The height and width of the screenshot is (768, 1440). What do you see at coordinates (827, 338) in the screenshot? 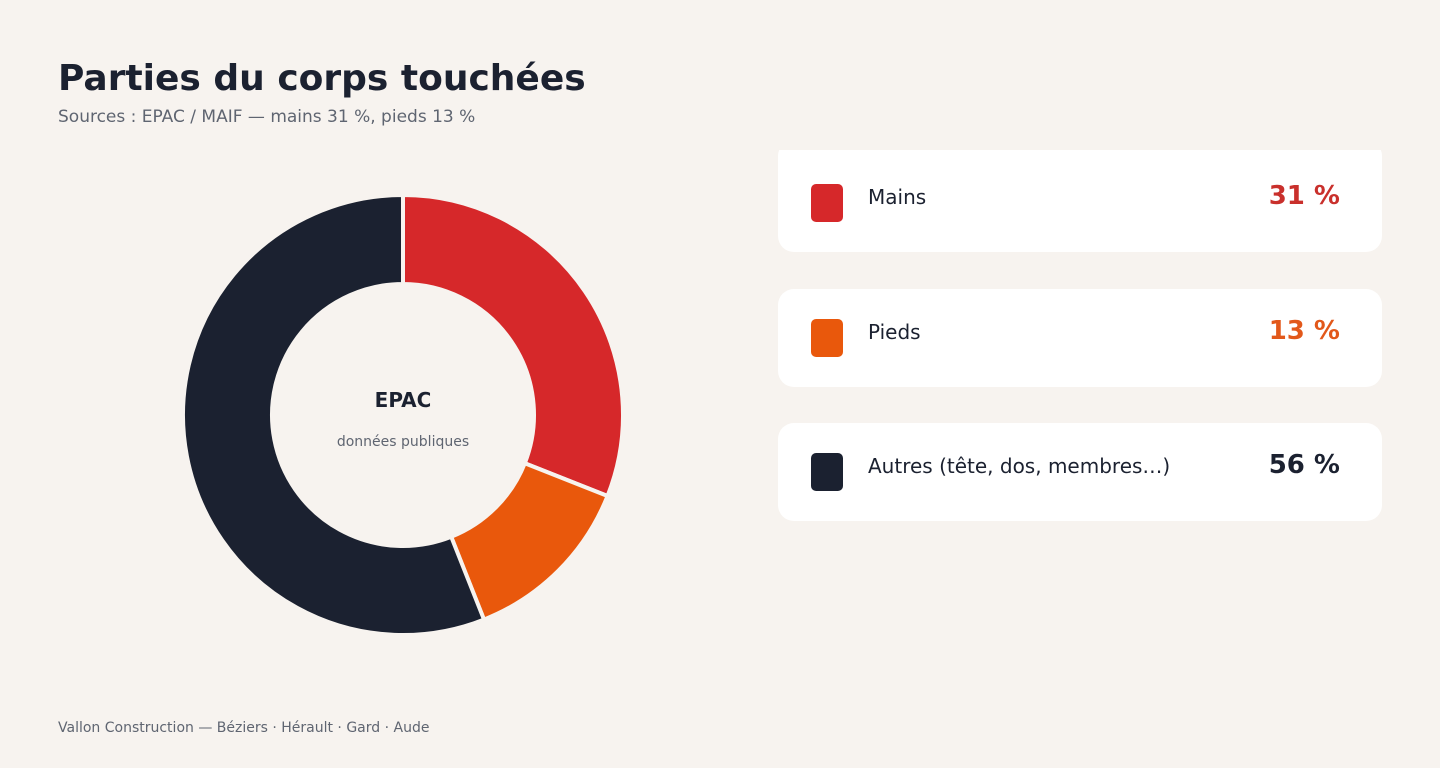
I see `legend-swatch-pieds` at bounding box center [827, 338].